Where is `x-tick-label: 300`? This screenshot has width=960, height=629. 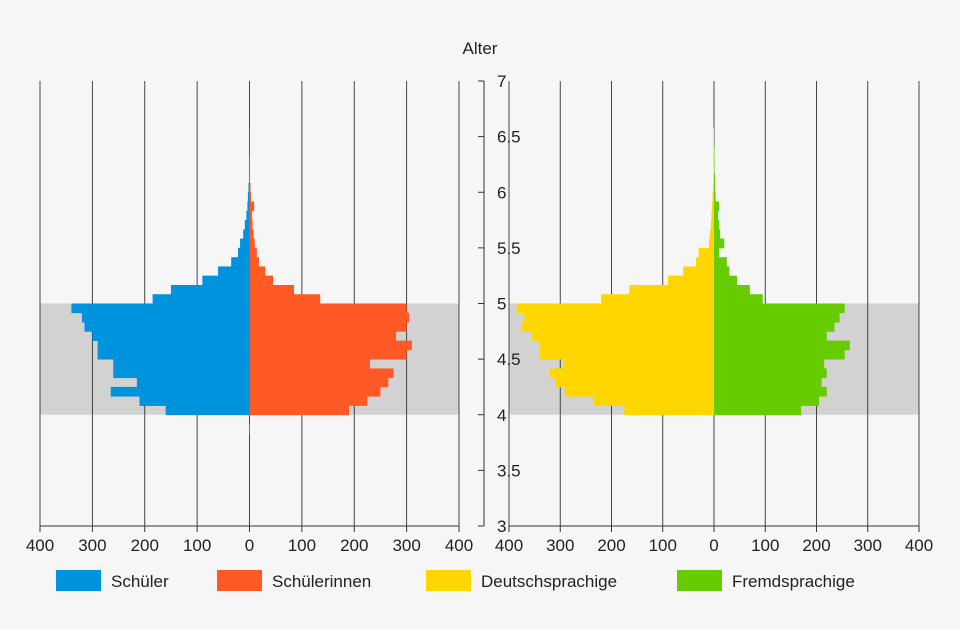 x-tick-label: 300 is located at coordinates (868, 545).